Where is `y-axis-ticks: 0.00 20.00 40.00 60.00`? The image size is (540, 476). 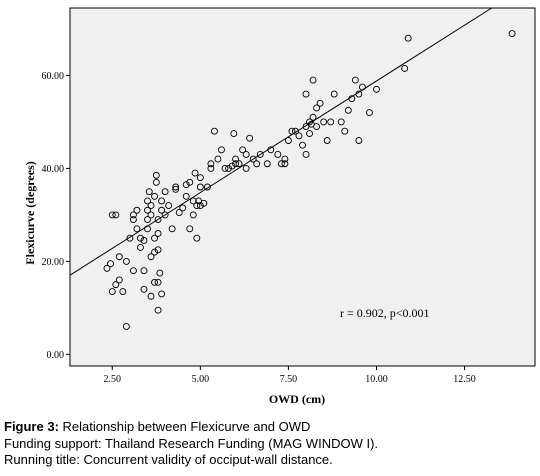 y-axis-ticks: 0.00 20.00 40.00 60.00 is located at coordinates (56, 216).